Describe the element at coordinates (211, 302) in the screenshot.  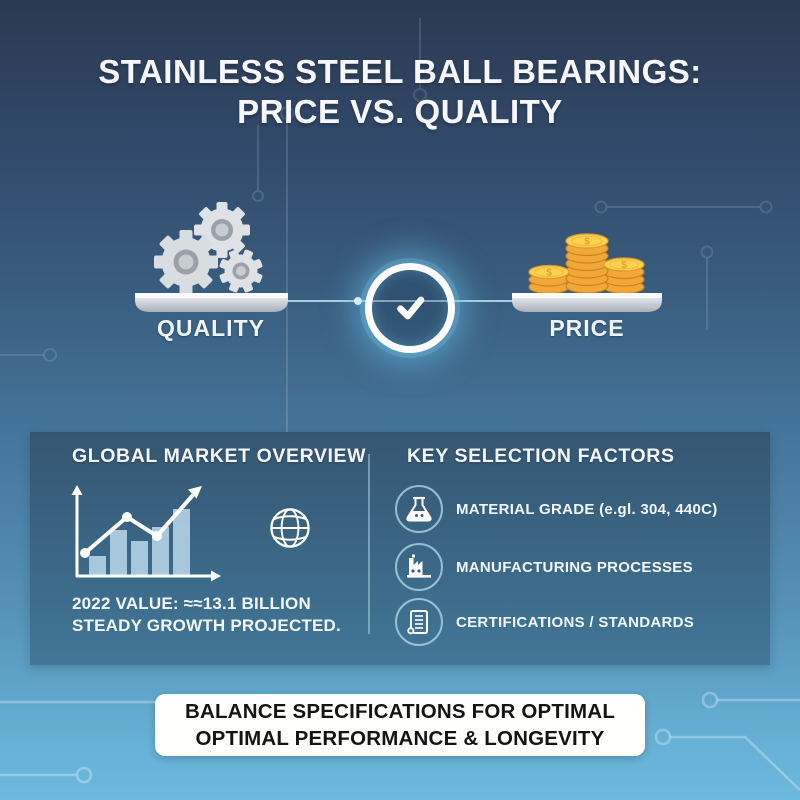
I see `scale-tray-left` at that location.